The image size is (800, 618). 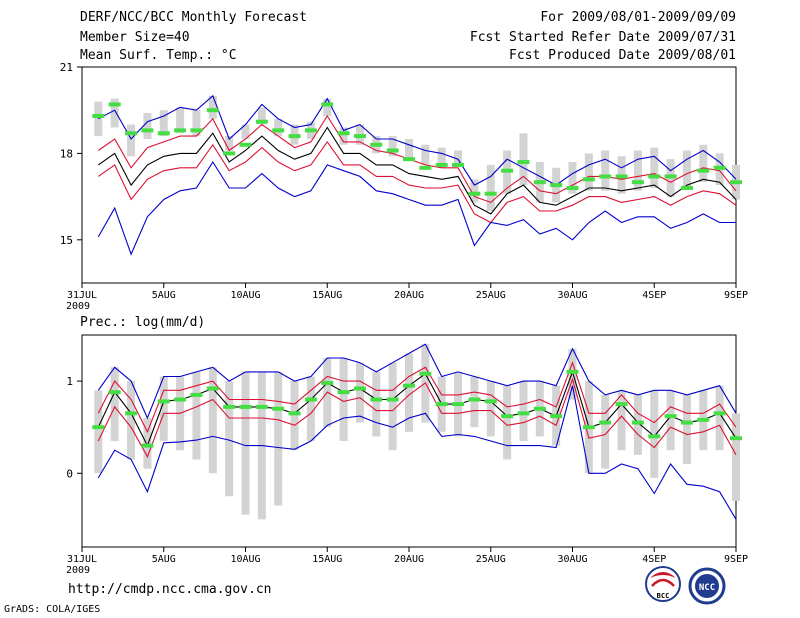 I want to click on x-tick-label: 4SEP, so click(x=654, y=559).